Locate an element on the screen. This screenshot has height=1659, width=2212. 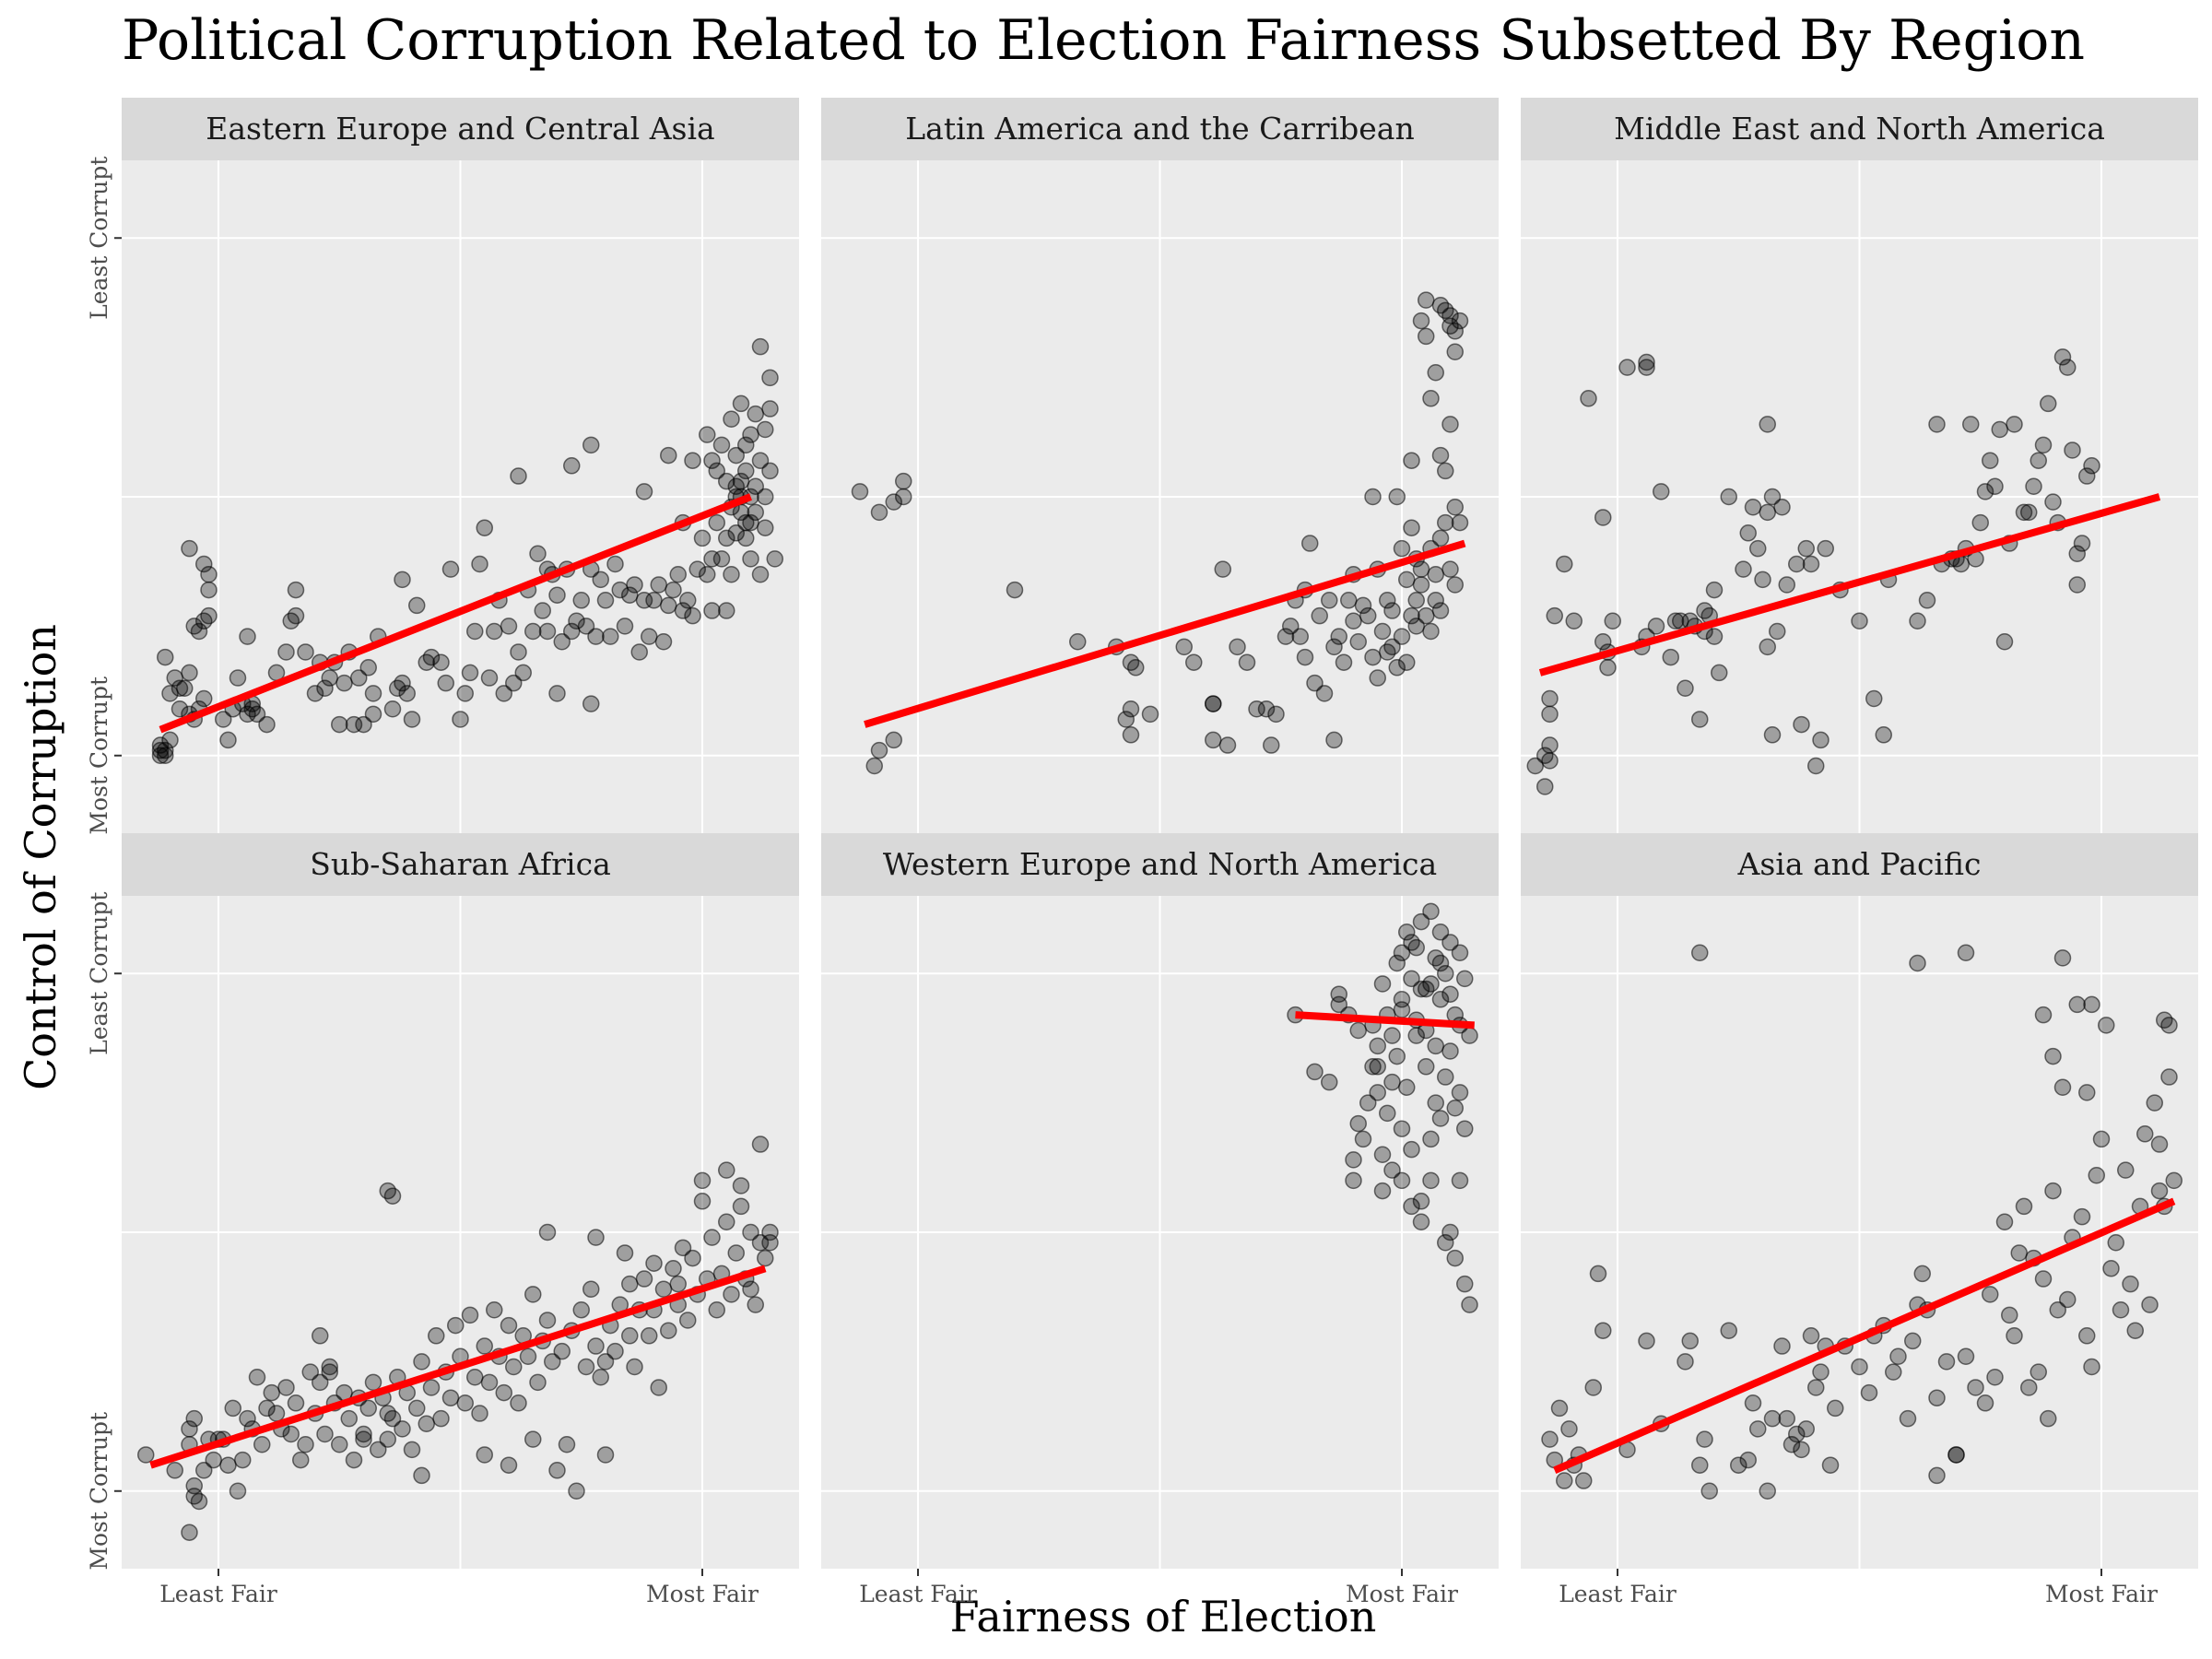
facet-strip is located at coordinates (1859, 864).